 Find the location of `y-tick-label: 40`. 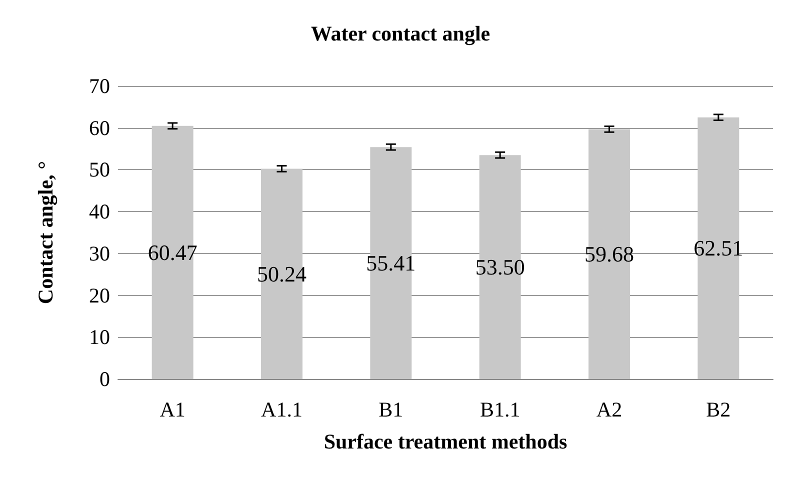

y-tick-label: 40 is located at coordinates (99, 212).